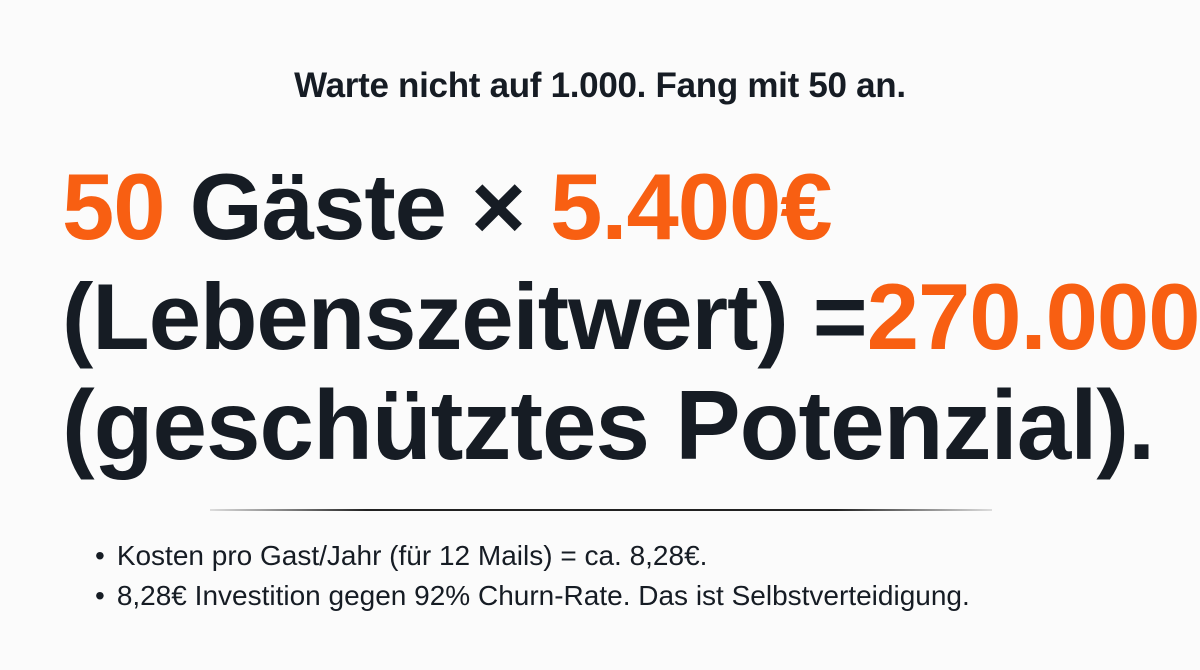  Describe the element at coordinates (691, 206) in the screenshot. I see `lifetime-value: 5.400€` at that location.